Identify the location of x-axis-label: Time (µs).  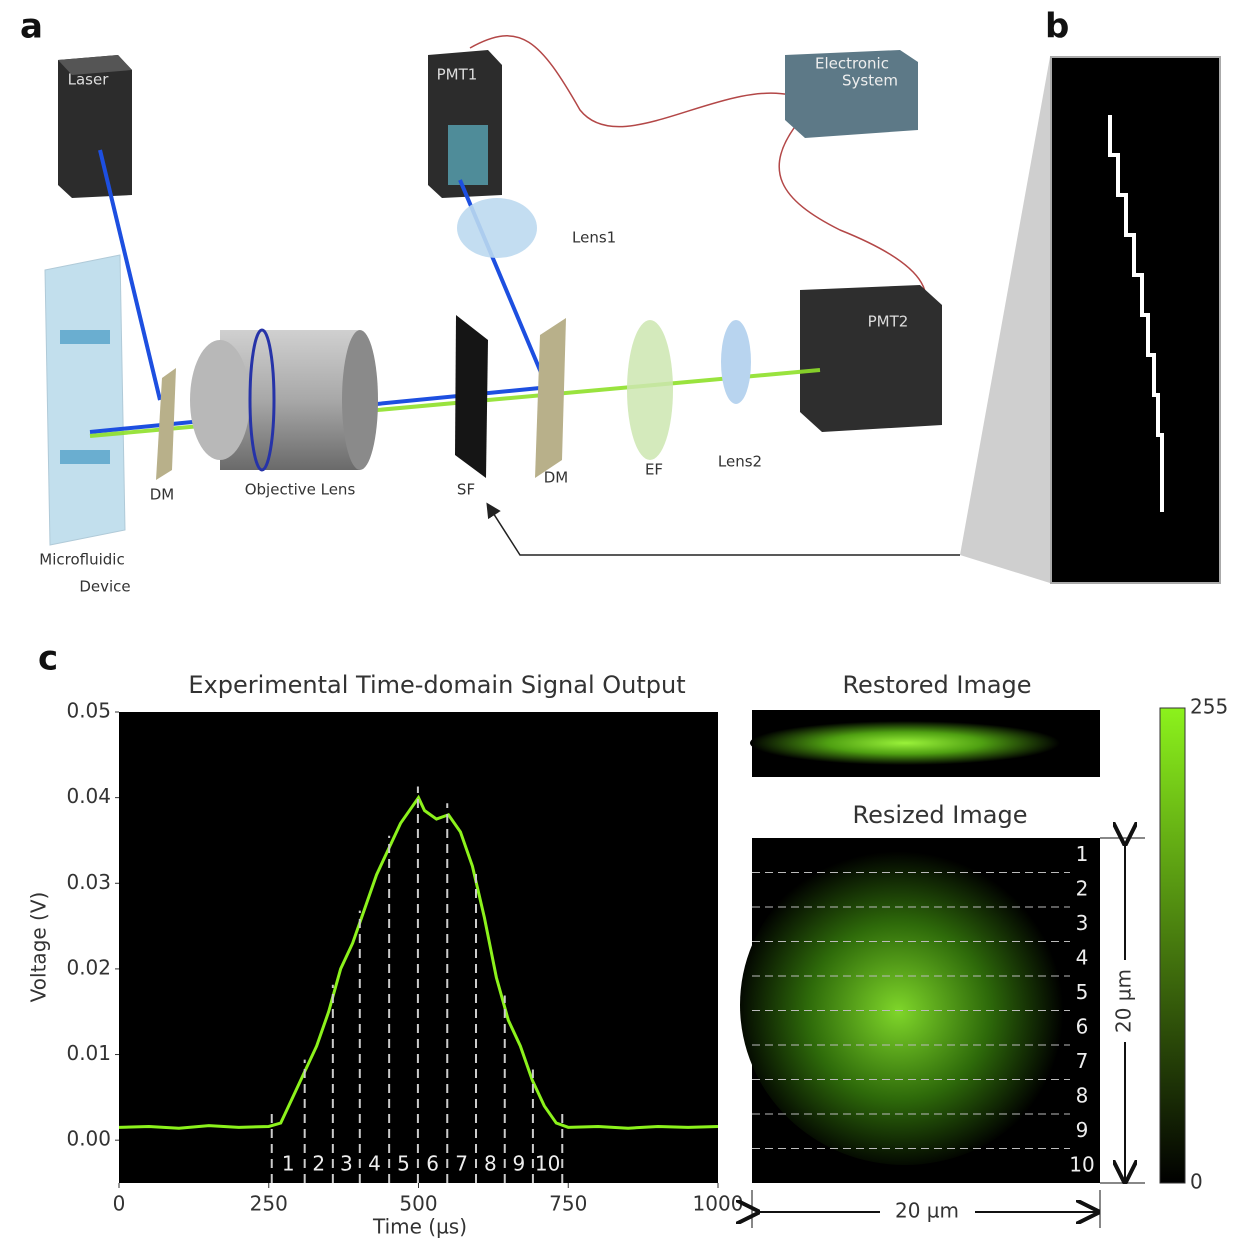
(419, 1227).